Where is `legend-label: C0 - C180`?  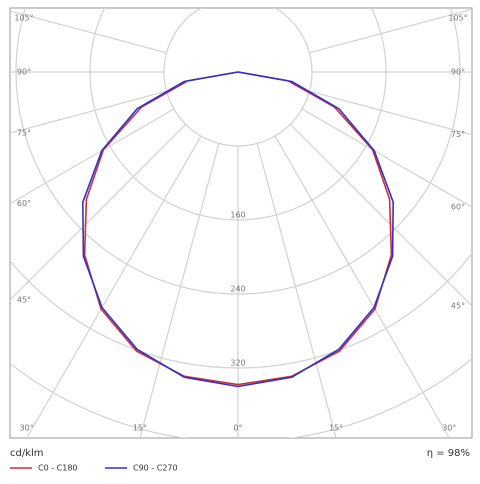
legend-label: C0 - C180 is located at coordinates (58, 468).